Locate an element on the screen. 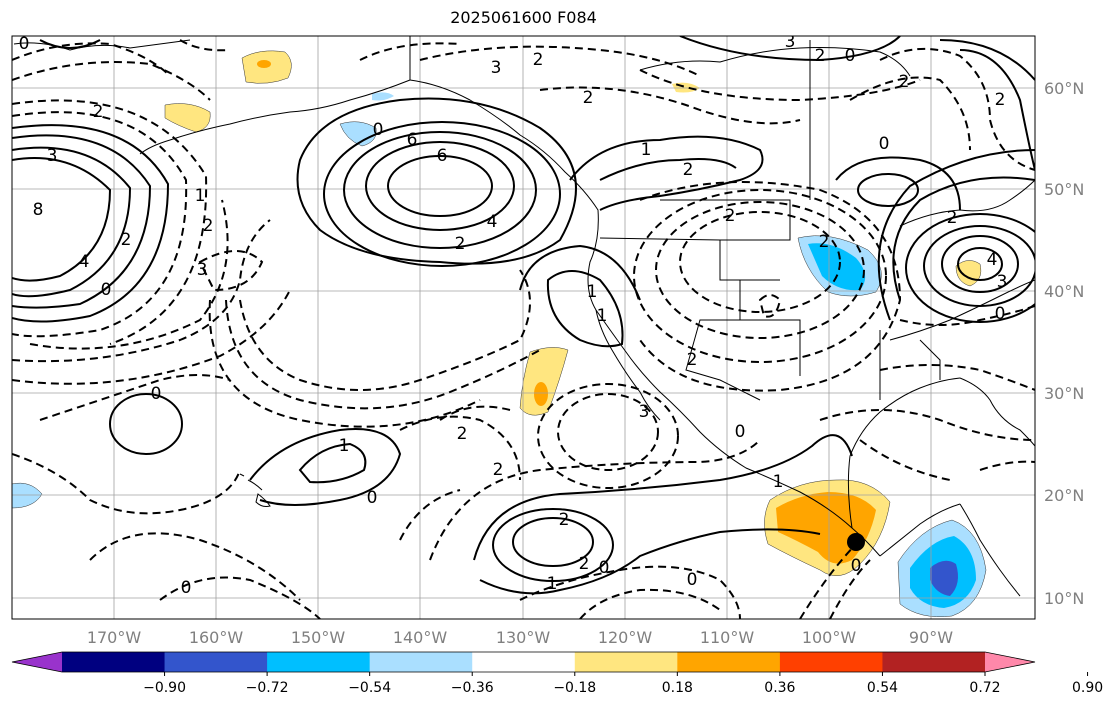 This screenshot has width=1105, height=712. shade-negative-core is located at coordinates (837, 267).